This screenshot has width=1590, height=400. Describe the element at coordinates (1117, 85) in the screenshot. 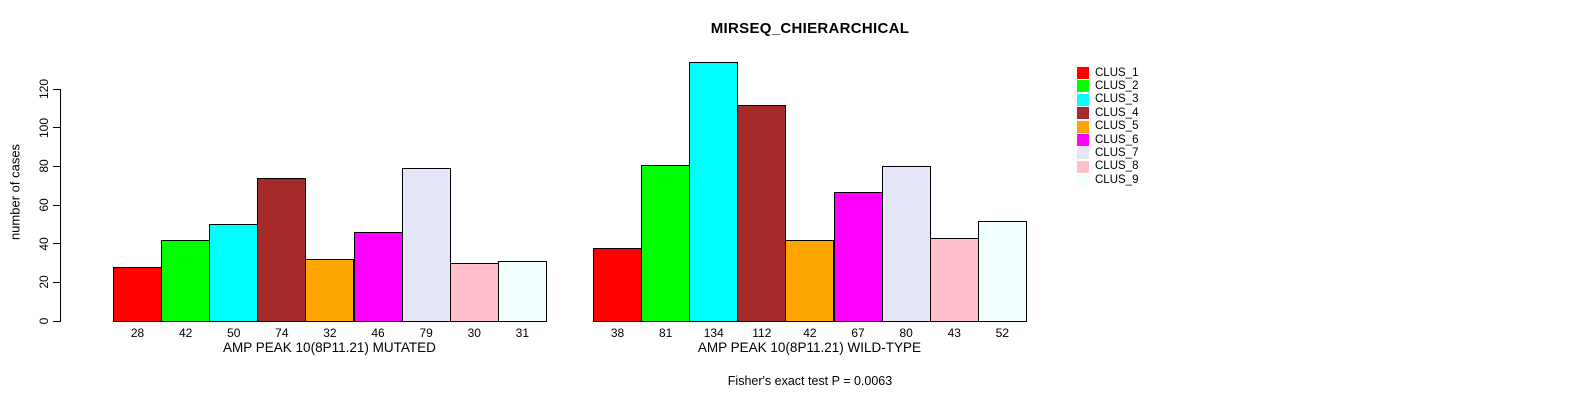

I see `legend-label: CLUS_2` at that location.